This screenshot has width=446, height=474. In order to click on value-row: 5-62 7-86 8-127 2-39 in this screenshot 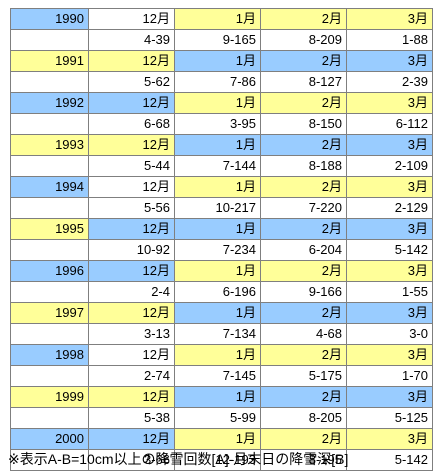, I will do `click(221, 82)`.